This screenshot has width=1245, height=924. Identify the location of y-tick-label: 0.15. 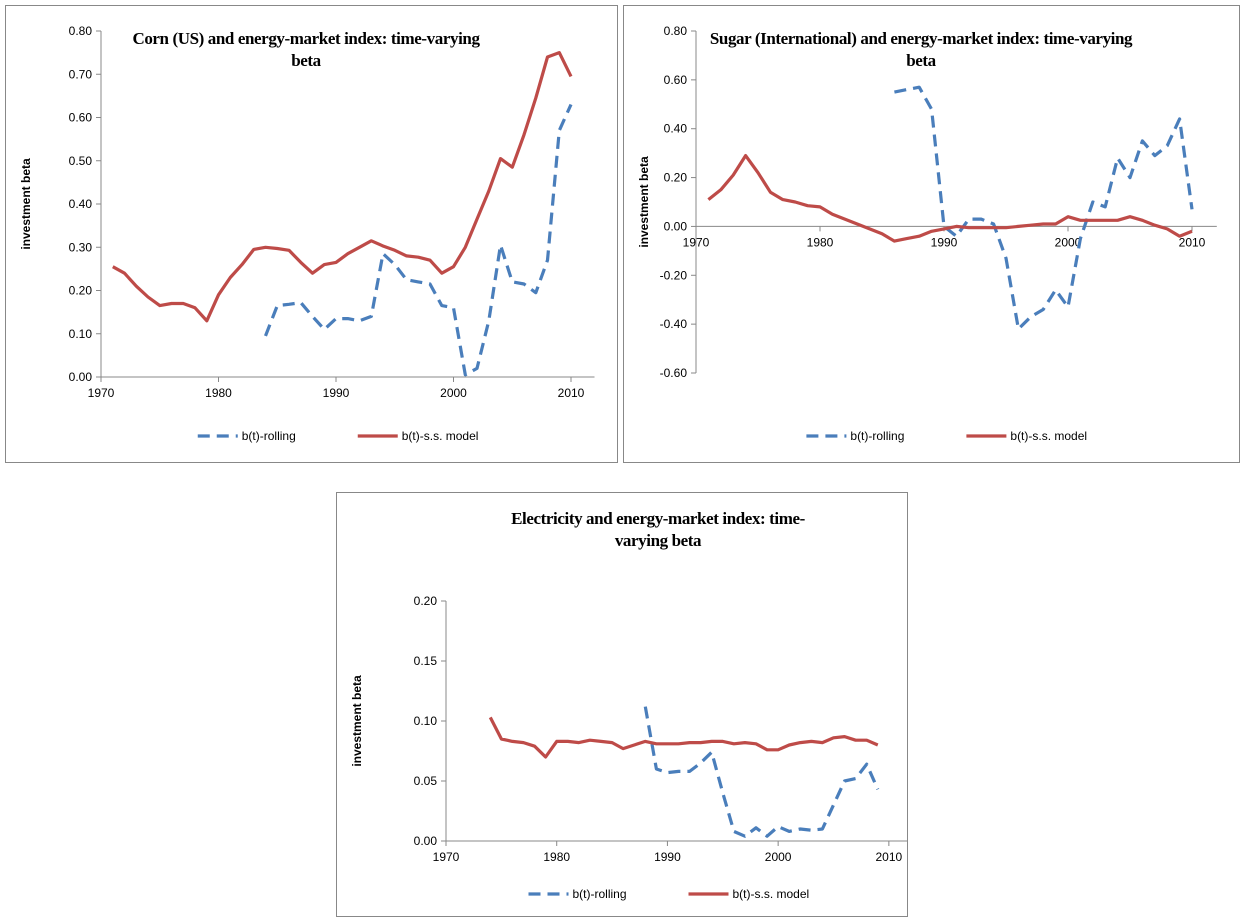
(426, 661).